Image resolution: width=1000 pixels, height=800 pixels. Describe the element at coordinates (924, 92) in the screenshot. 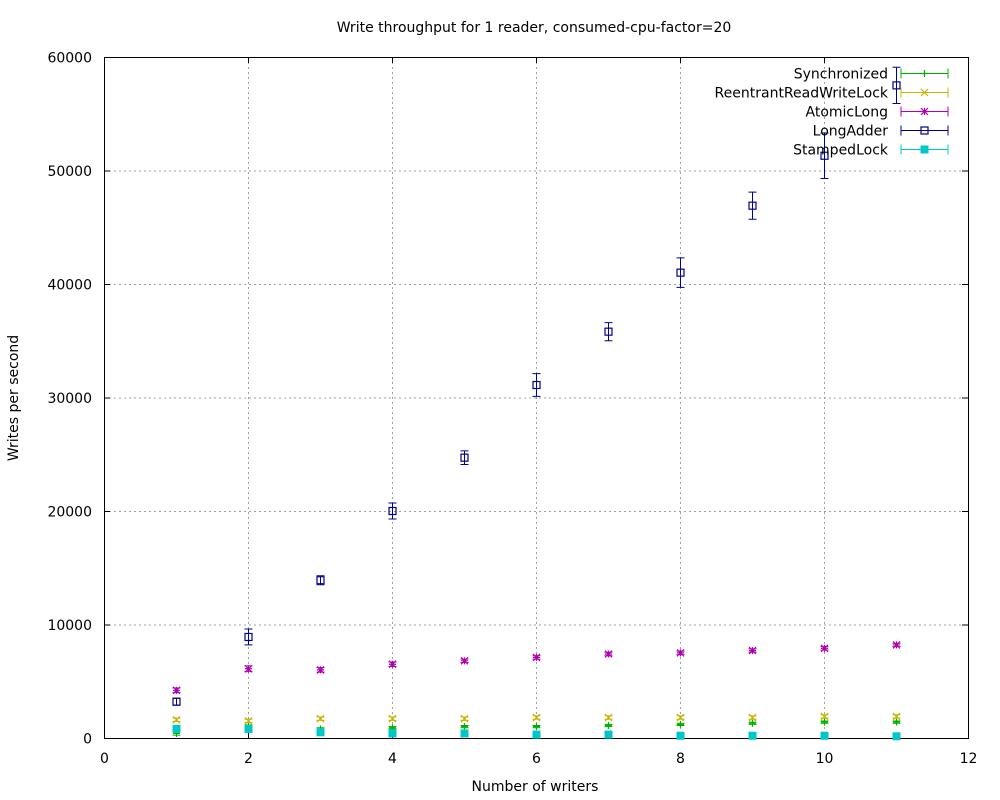

I see `legend-marker-reentrantreadwritelock` at that location.